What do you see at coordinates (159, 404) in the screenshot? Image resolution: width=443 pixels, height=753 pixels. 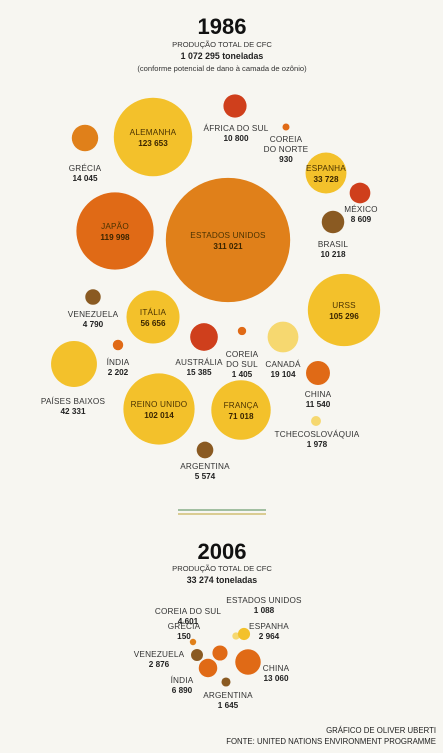 I see `bubble-label-reino-unido: REINO UNIDO` at bounding box center [159, 404].